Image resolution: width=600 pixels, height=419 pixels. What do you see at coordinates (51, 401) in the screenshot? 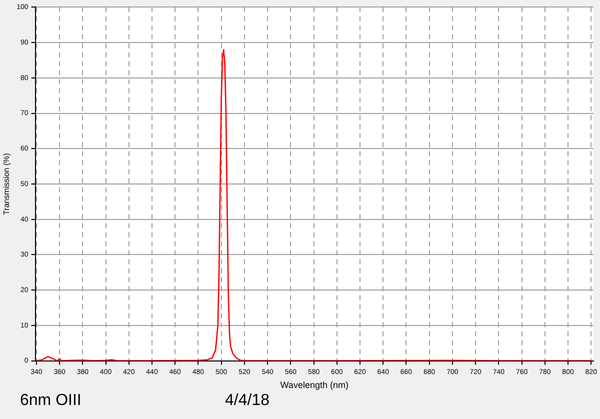
I see `text: 6nm OIII` at bounding box center [51, 401].